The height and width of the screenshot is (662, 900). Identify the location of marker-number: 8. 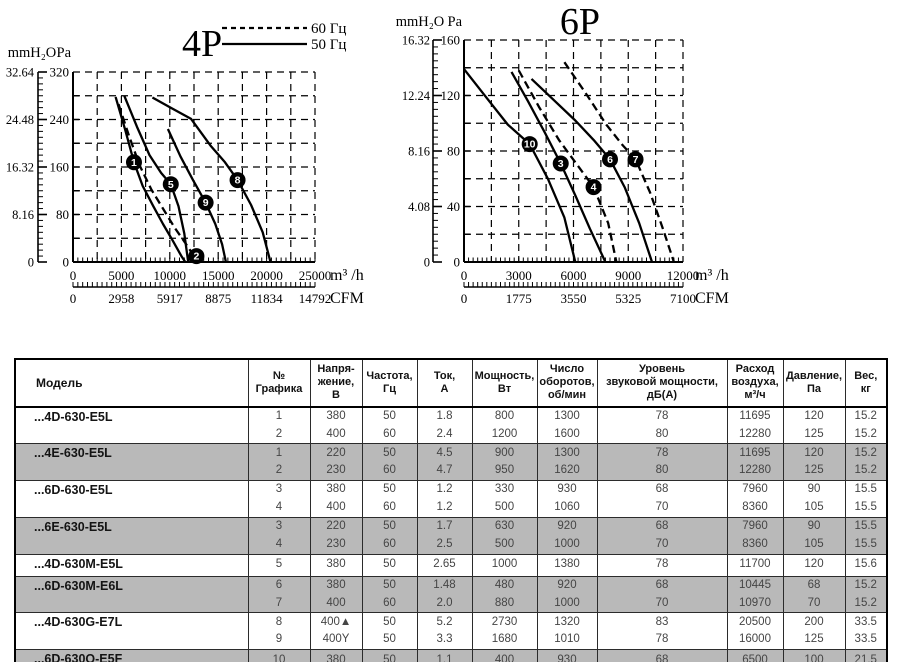
(238, 181).